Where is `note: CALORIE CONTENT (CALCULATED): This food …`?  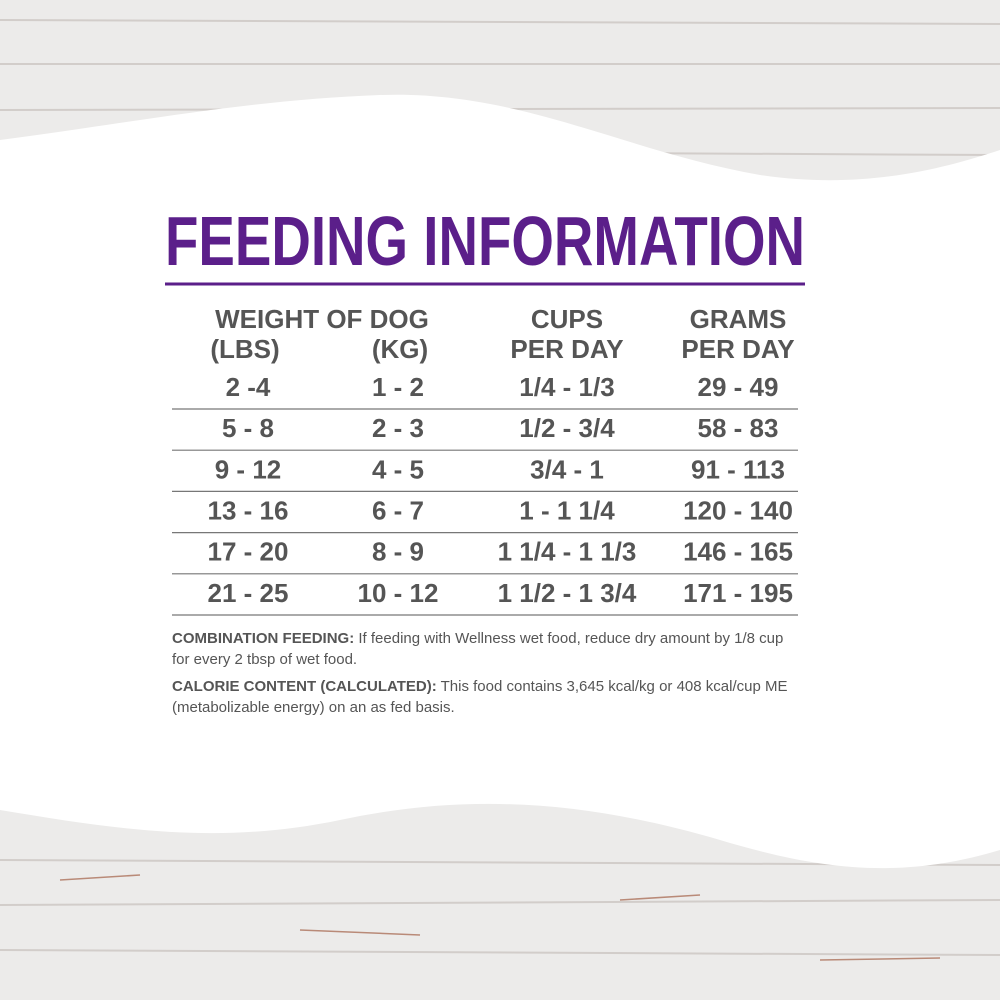
note: CALORIE CONTENT (CALCULATED): This food … is located at coordinates (487, 697).